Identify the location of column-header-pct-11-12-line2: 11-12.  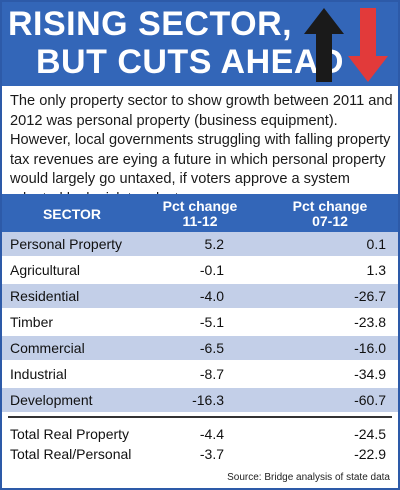
(200, 221).